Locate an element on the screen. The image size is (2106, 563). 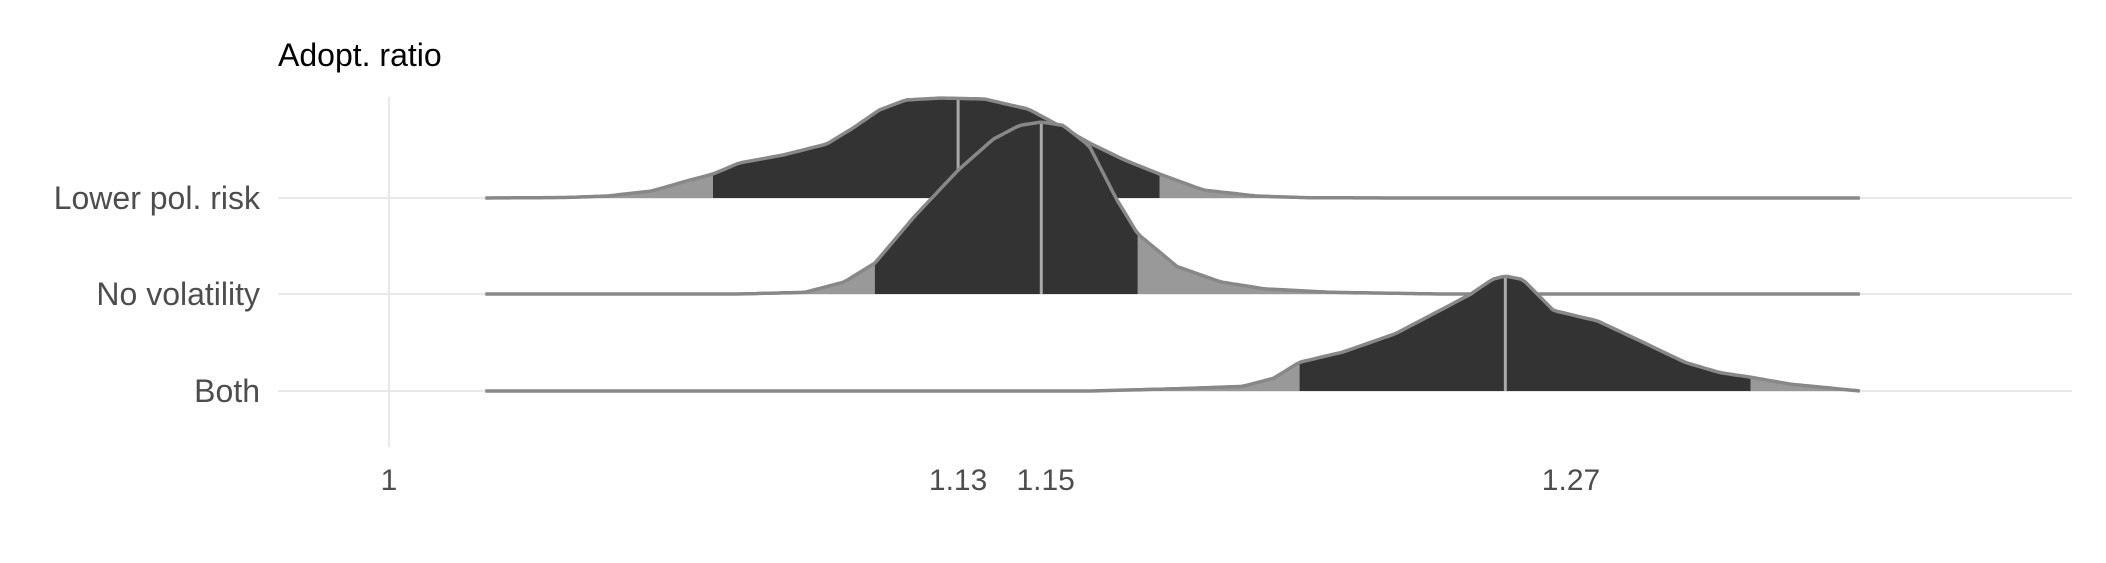
x-tick-label: 1.13 is located at coordinates (958, 480).